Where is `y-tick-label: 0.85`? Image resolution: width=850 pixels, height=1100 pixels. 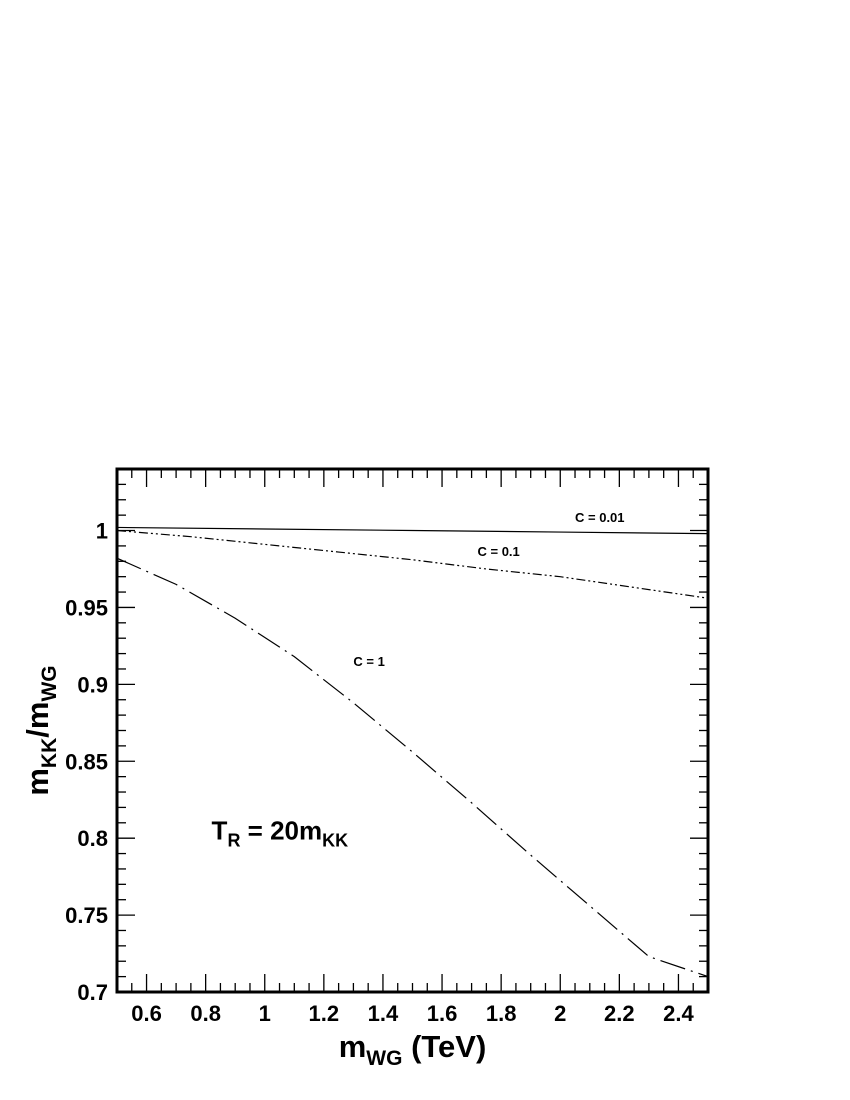
y-tick-label: 0.85 is located at coordinates (86, 761).